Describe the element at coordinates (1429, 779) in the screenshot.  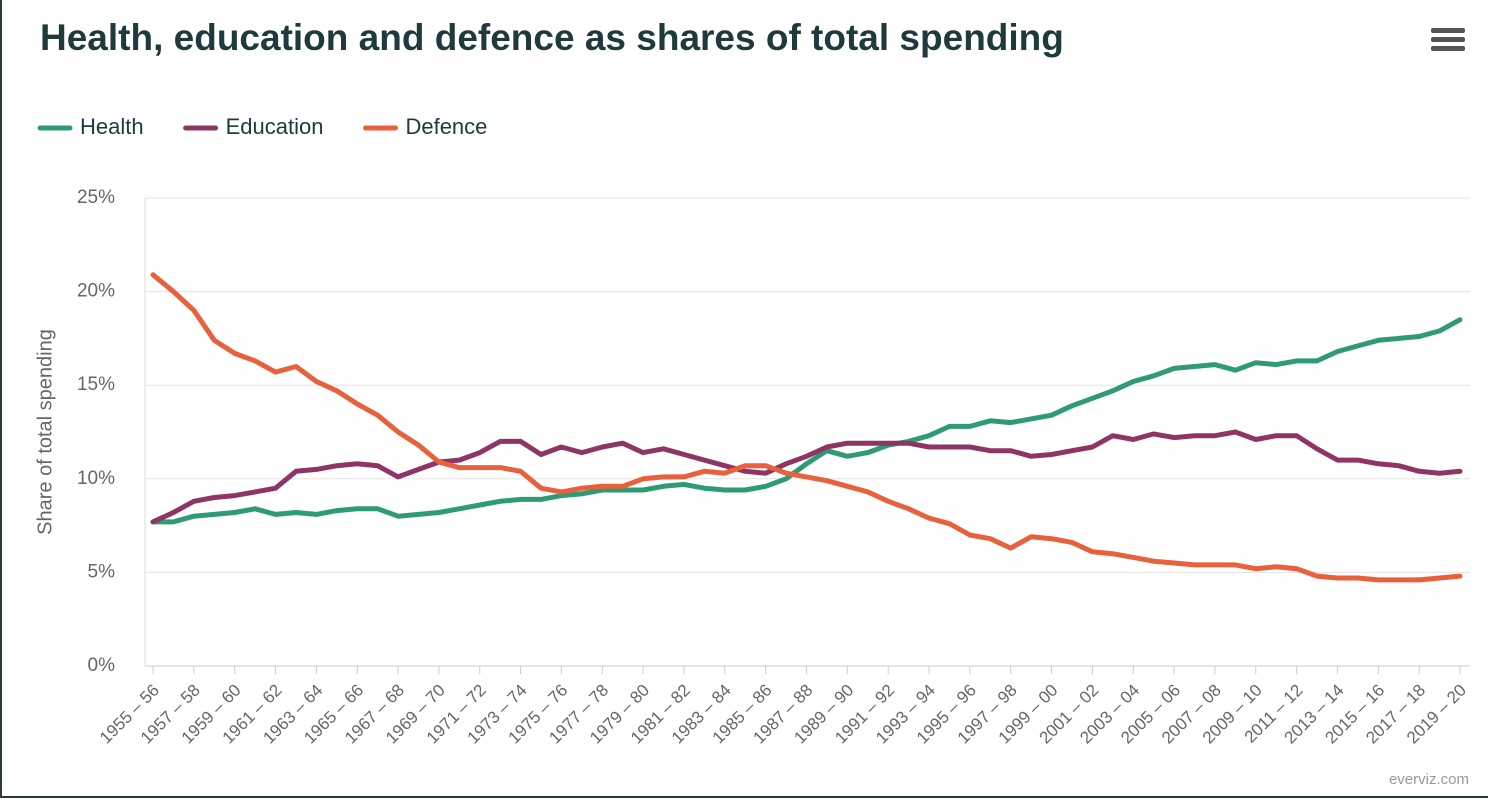
I see `credit: everviz.com` at that location.